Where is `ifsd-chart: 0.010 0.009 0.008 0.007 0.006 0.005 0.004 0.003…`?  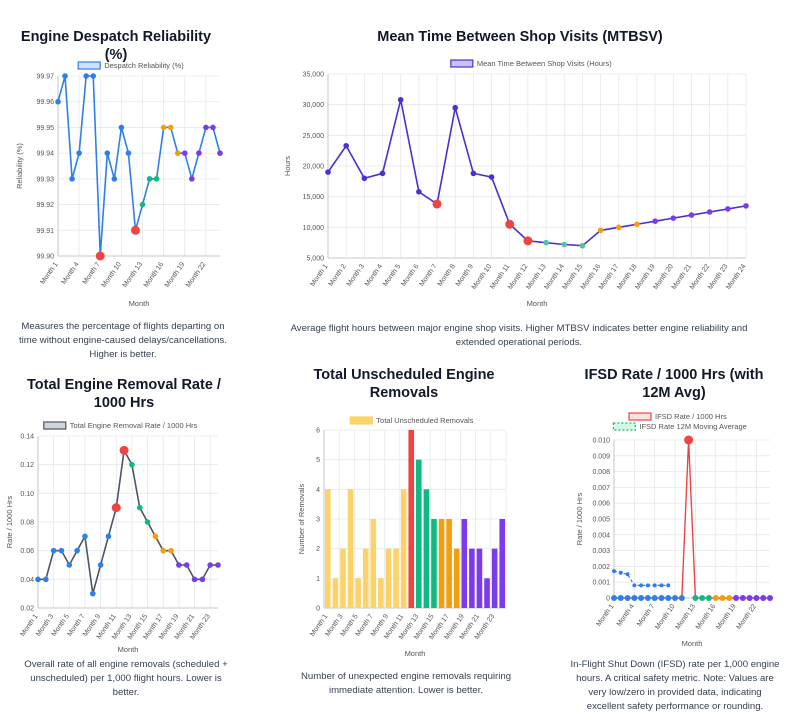 ifsd-chart: 0.010 0.009 0.008 0.007 0.006 0.005 0.004 0.003… is located at coordinates (674, 530).